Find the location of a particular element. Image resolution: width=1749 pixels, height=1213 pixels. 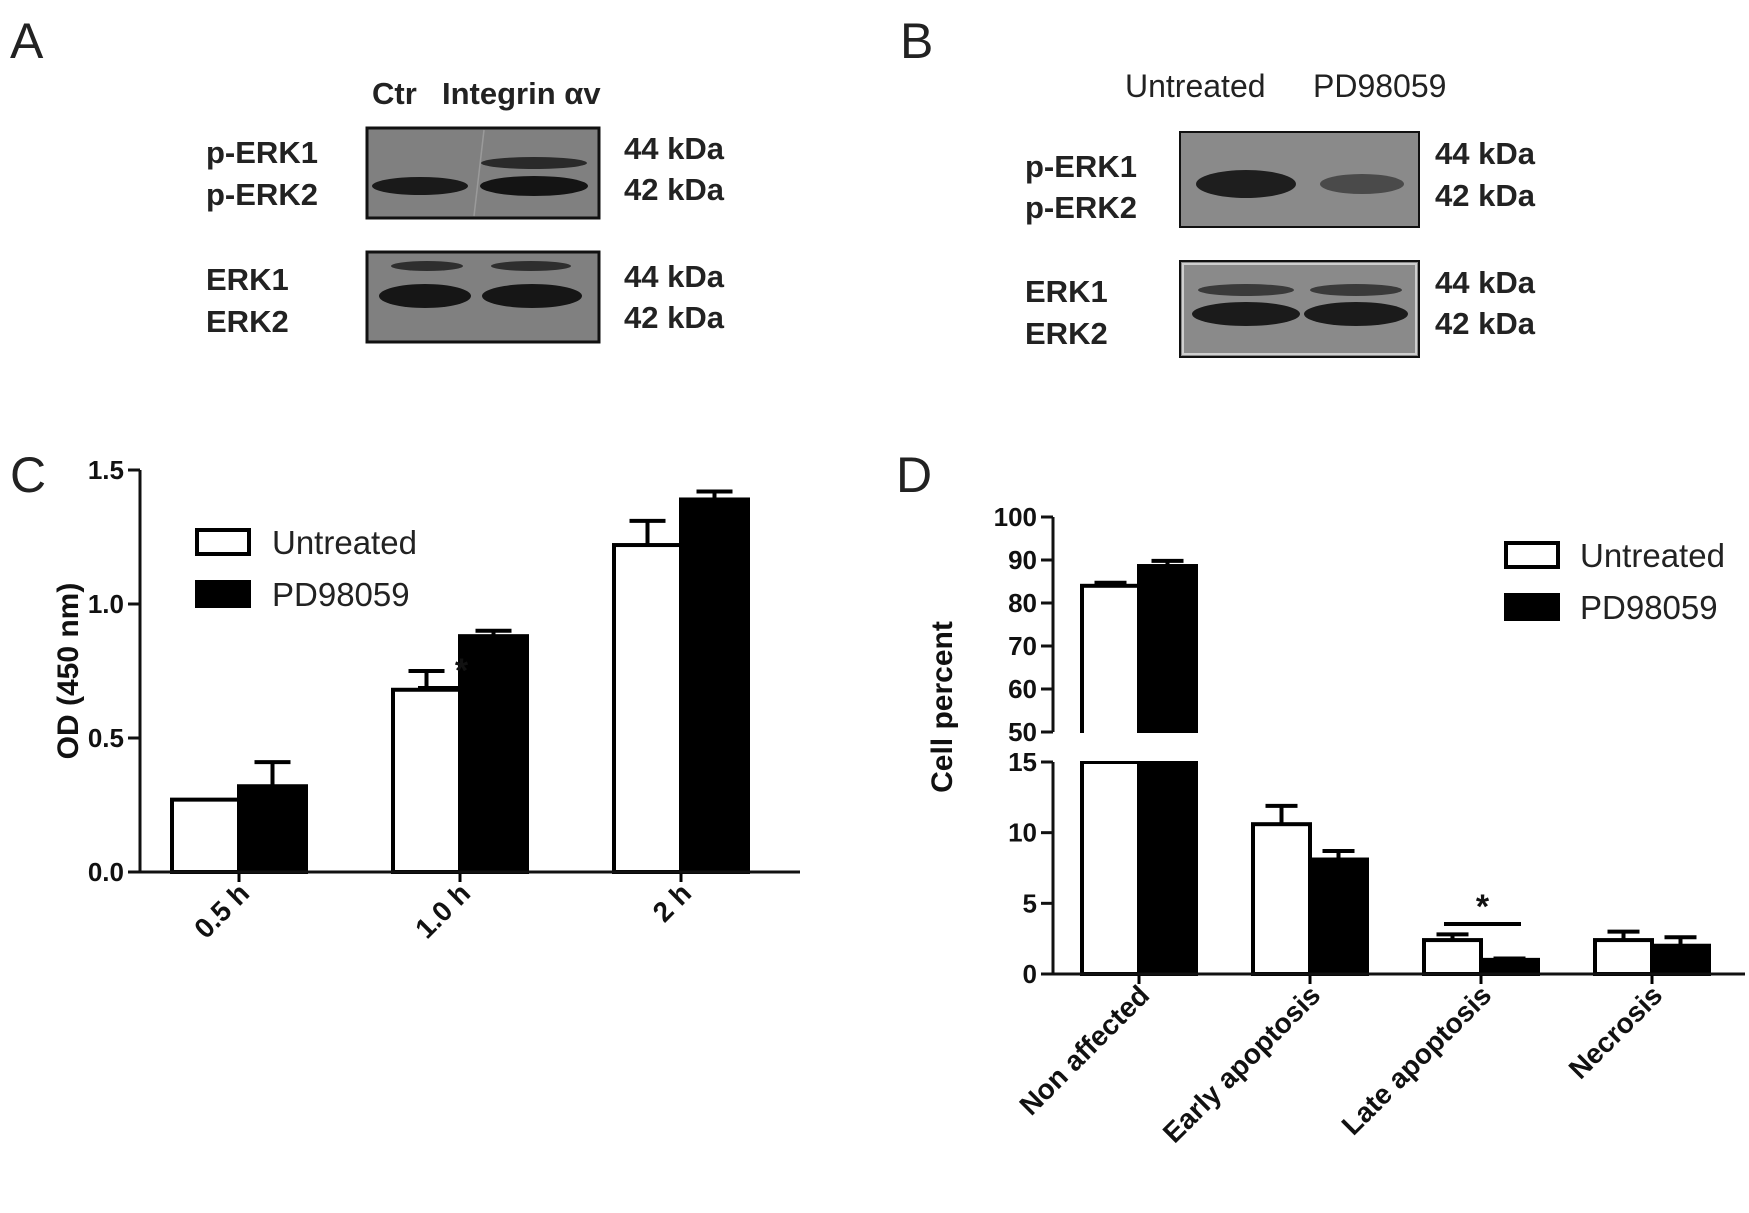

blot-b-phospho is located at coordinates (1299, 179).